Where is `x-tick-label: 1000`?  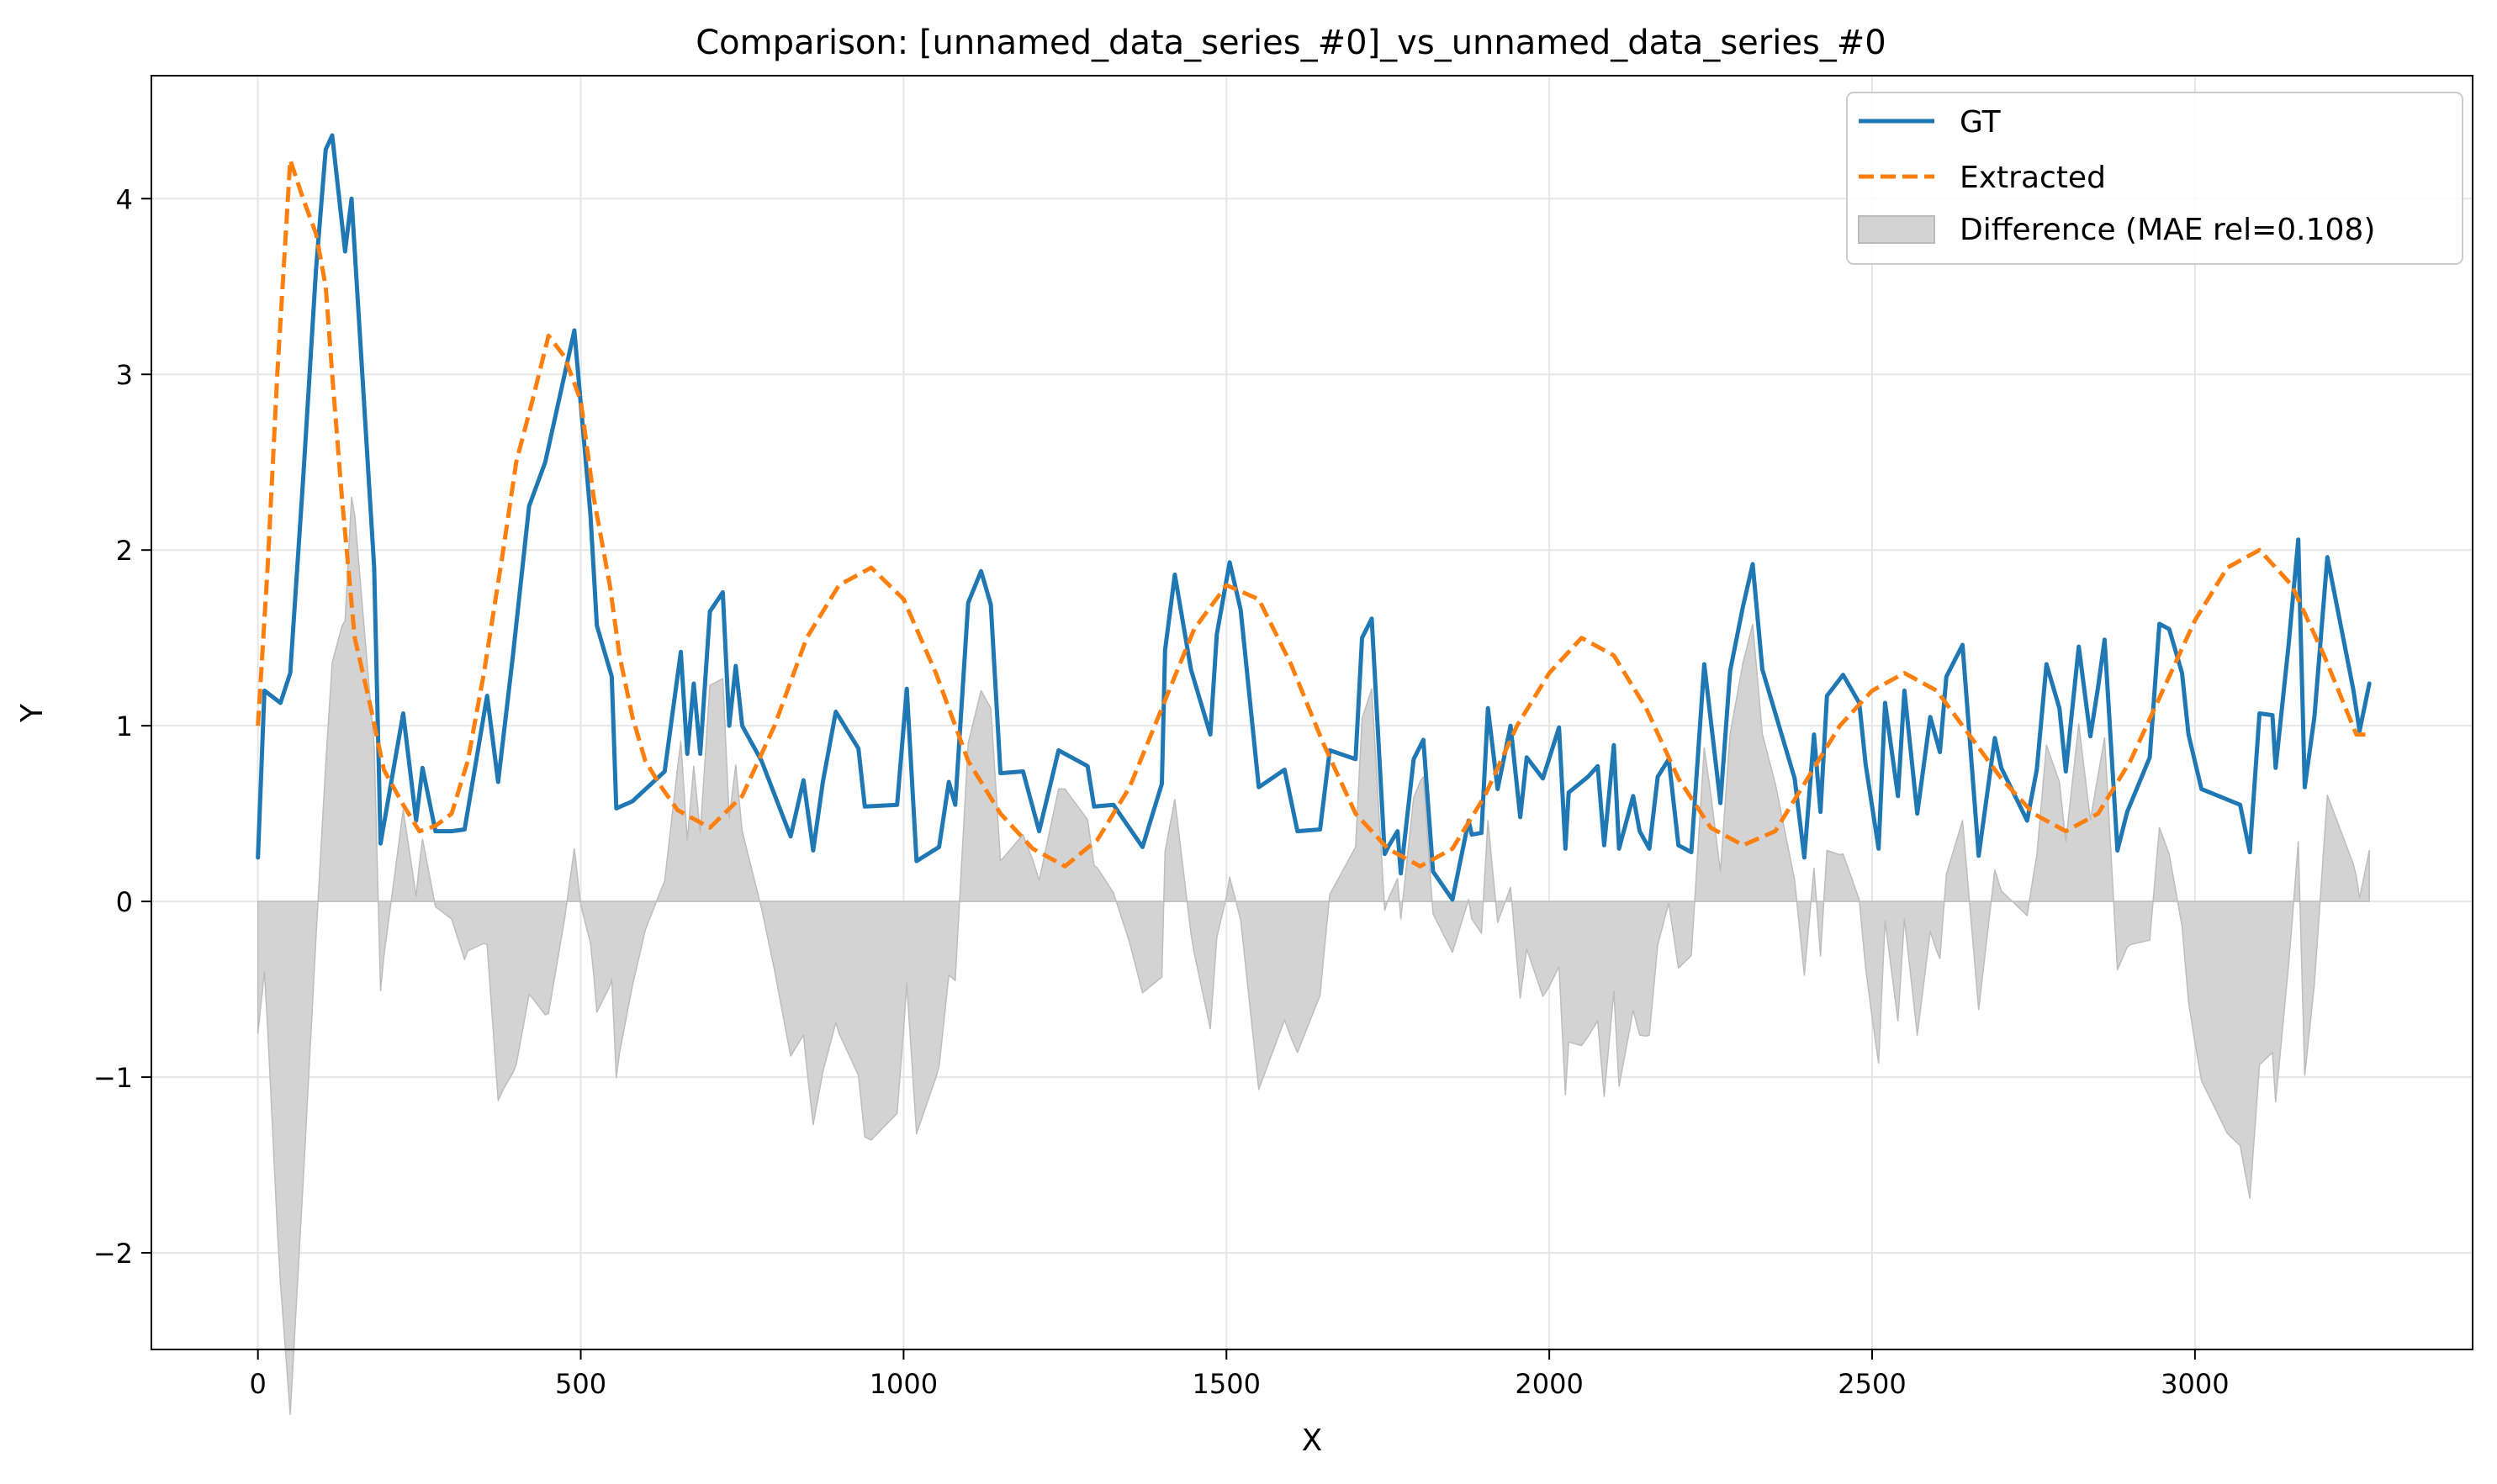 x-tick-label: 1000 is located at coordinates (904, 1384).